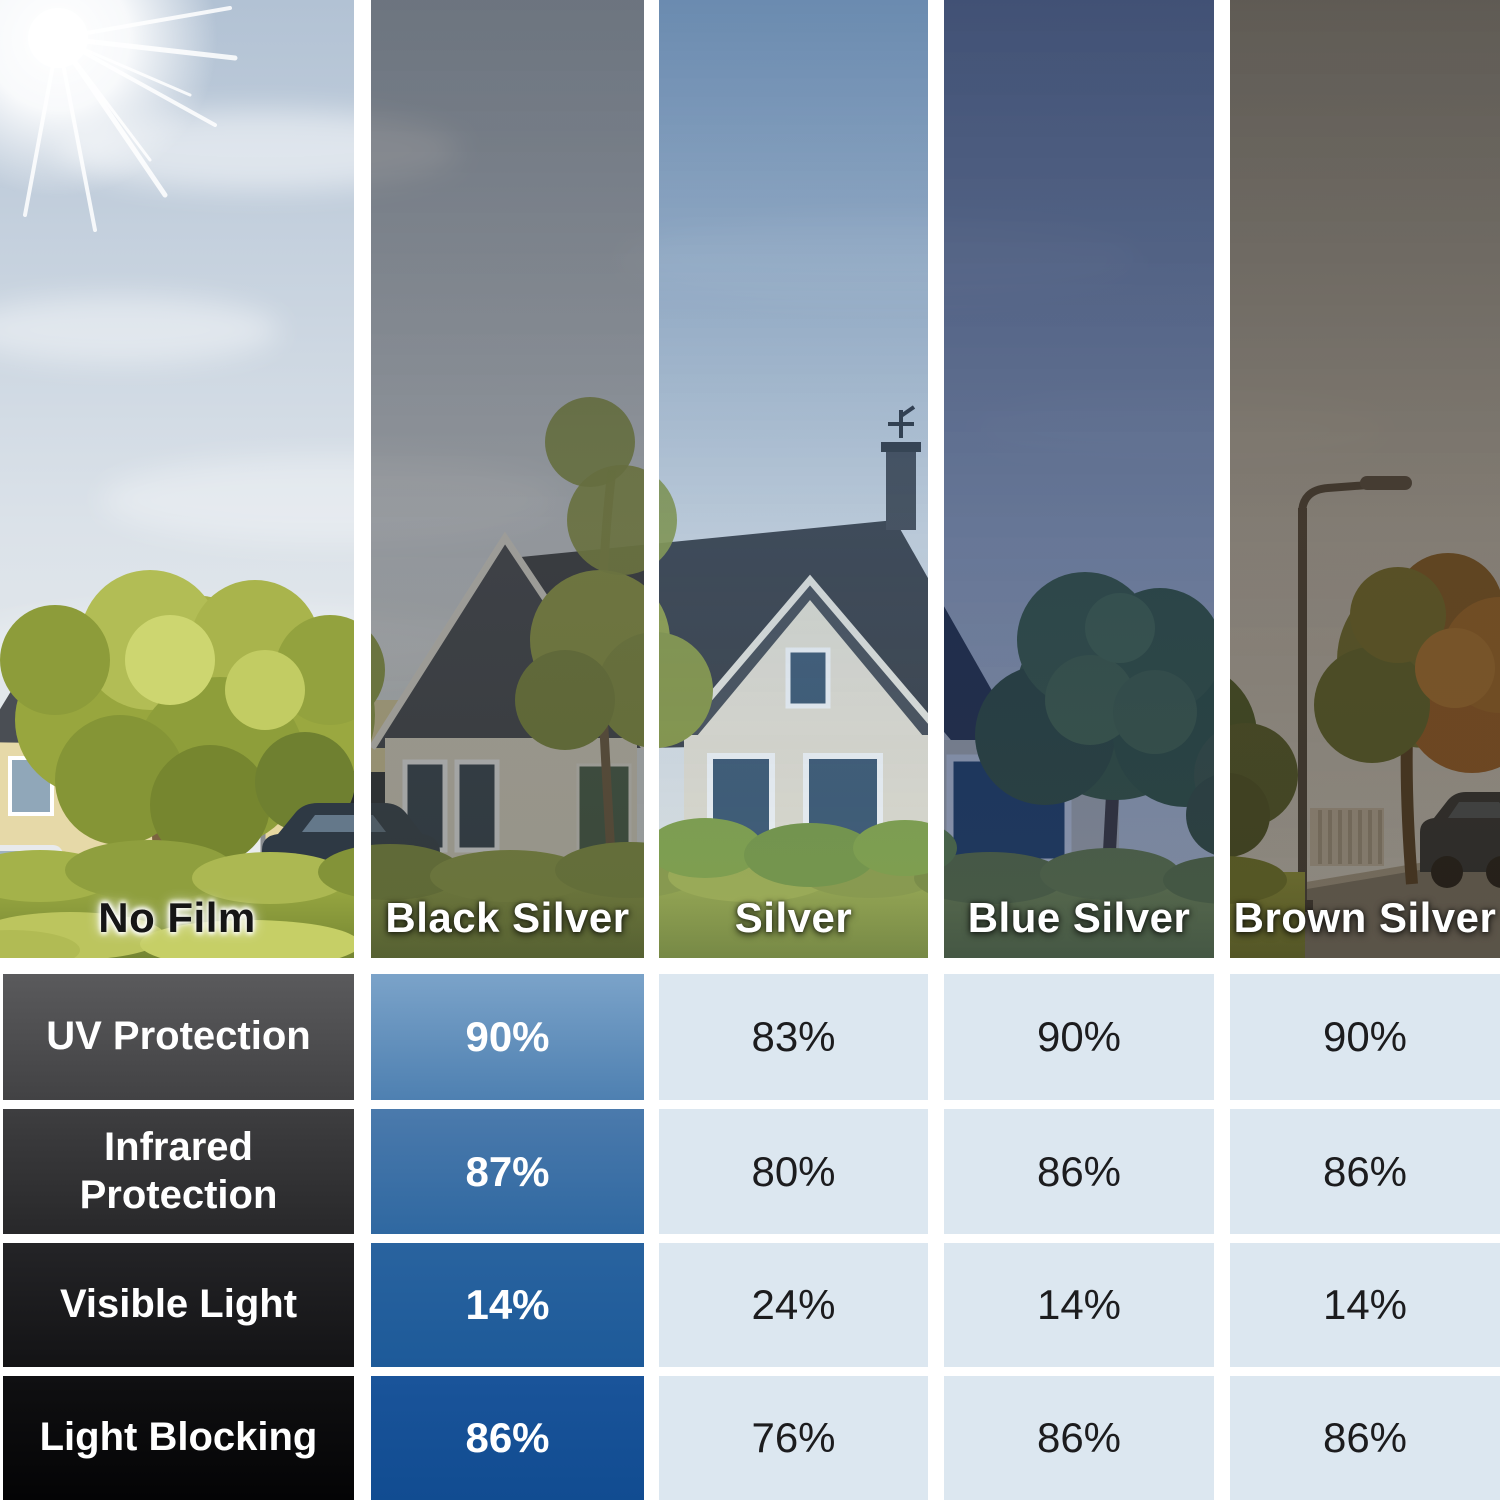 Image resolution: width=1500 pixels, height=1500 pixels. What do you see at coordinates (507, 1305) in the screenshot?
I see `value-black-silver-visible: 14%` at bounding box center [507, 1305].